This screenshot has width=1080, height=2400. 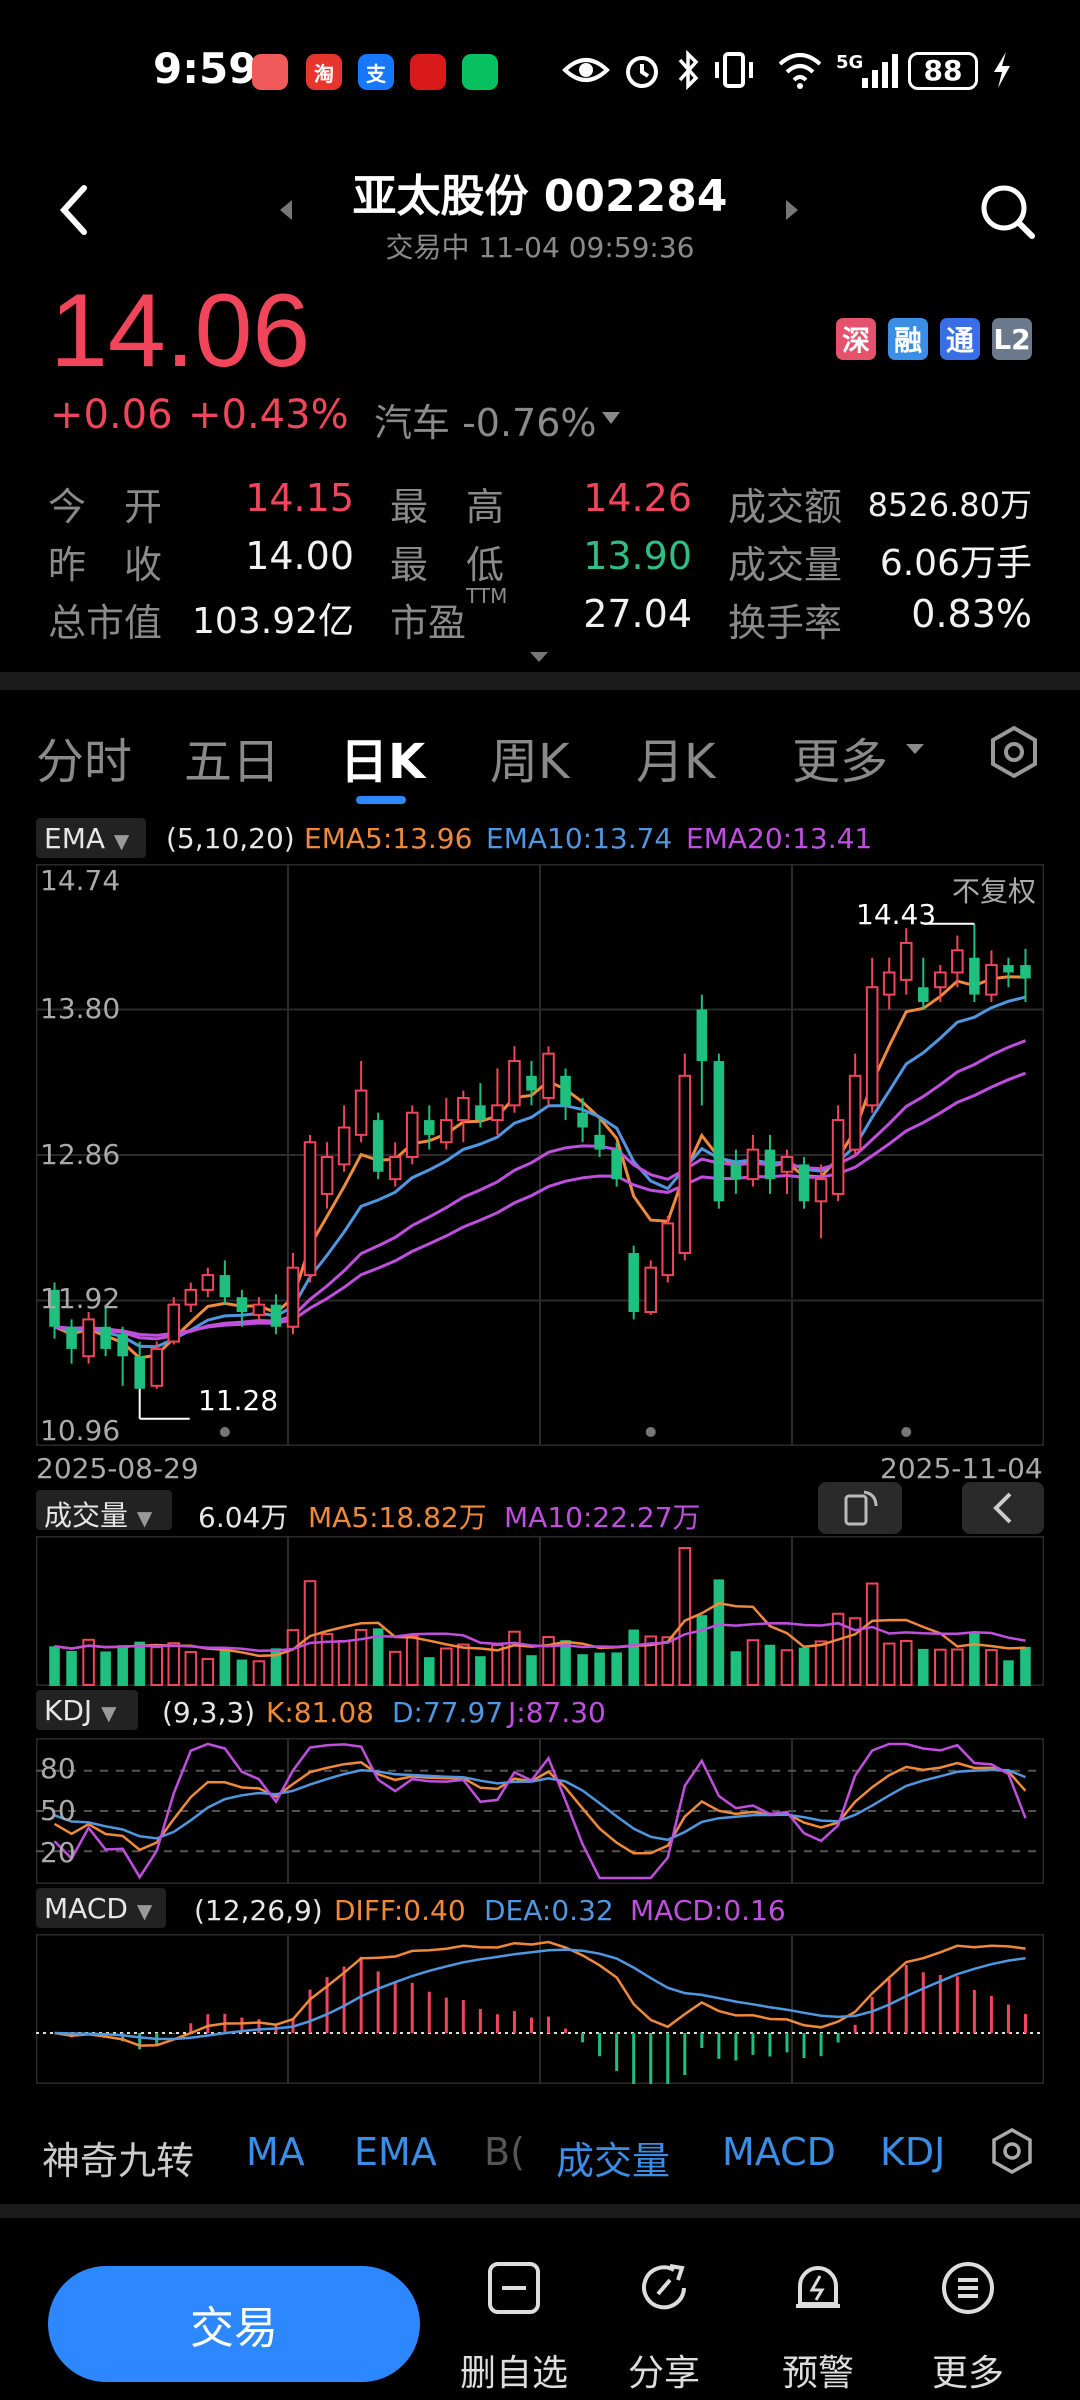 I want to click on indicator-macd: MACD, so click(x=779, y=2152).